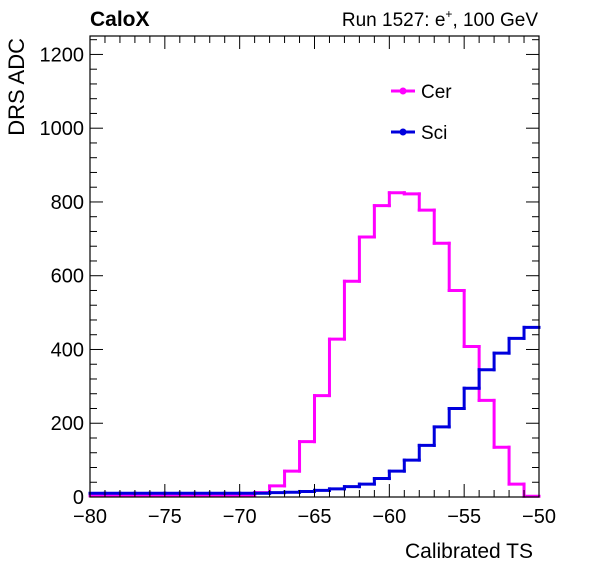  What do you see at coordinates (315, 517) in the screenshot?
I see `x-tick-label: −65` at bounding box center [315, 517].